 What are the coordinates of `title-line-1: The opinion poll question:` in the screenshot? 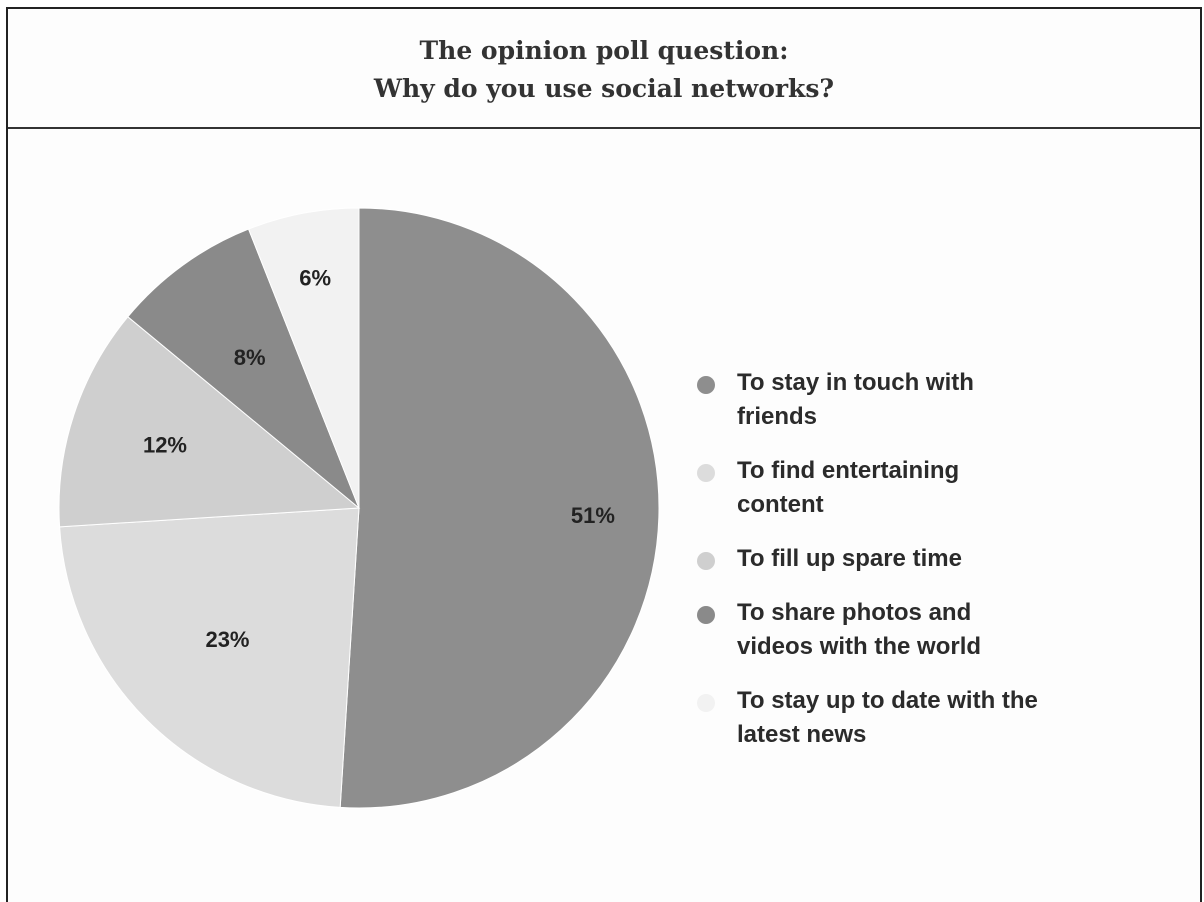 It's located at (604, 50).